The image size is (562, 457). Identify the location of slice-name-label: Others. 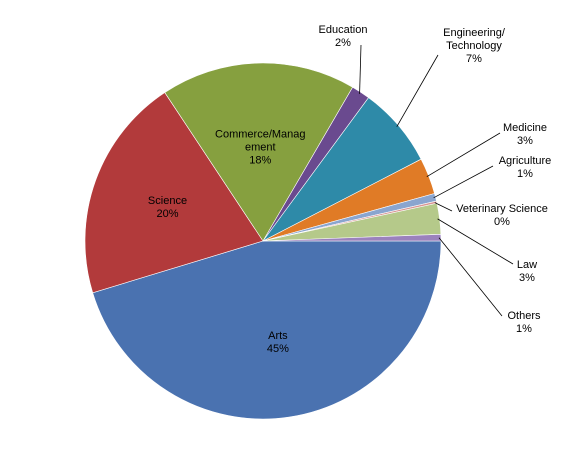
(524, 316).